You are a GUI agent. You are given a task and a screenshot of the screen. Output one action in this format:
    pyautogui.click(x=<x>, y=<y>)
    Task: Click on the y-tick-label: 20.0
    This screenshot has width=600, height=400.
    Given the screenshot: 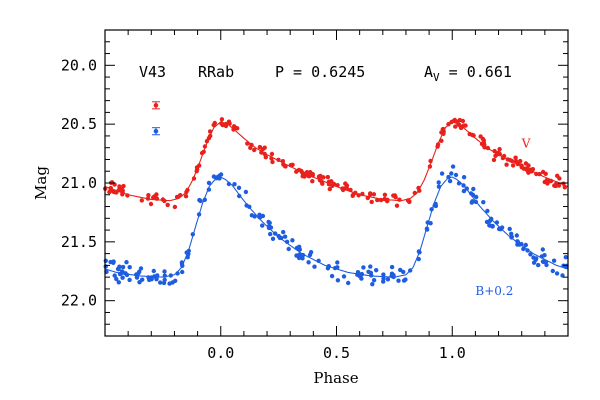 What is the action you would take?
    pyautogui.click(x=79, y=65)
    